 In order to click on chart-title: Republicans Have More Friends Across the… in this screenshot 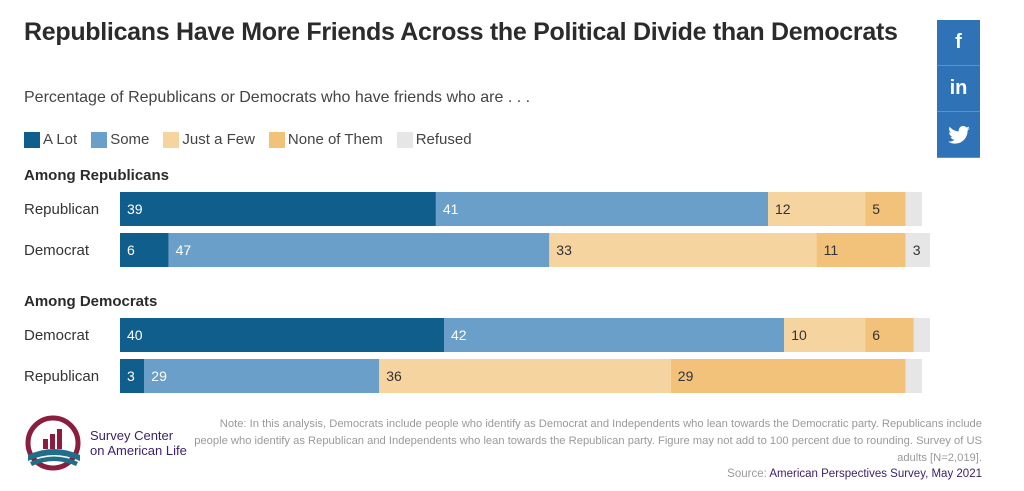, I will do `click(461, 32)`.